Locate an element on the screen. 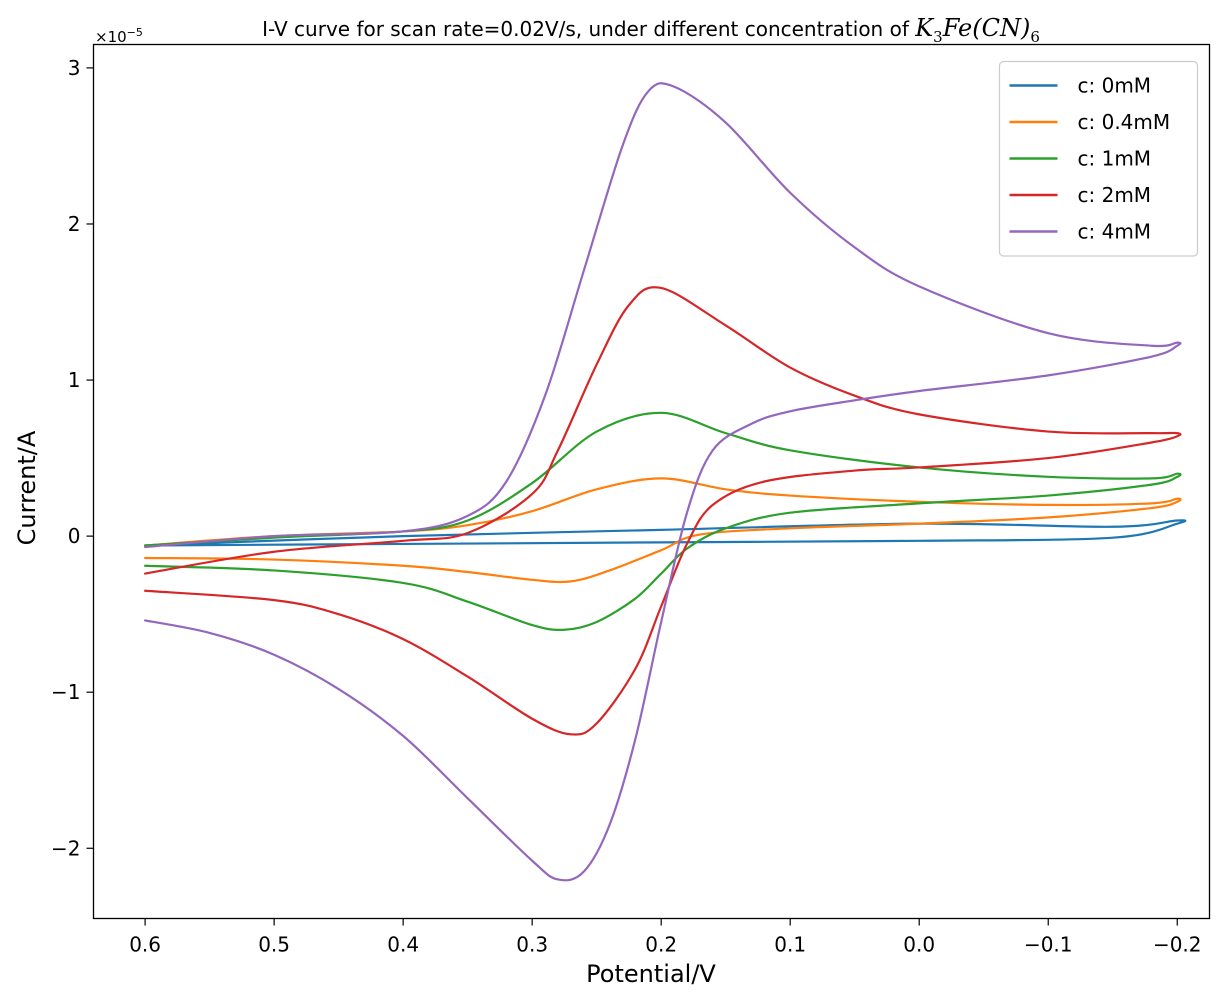  y-axis-ticks: −2 −1 0 1 2 3 is located at coordinates (72, 458).